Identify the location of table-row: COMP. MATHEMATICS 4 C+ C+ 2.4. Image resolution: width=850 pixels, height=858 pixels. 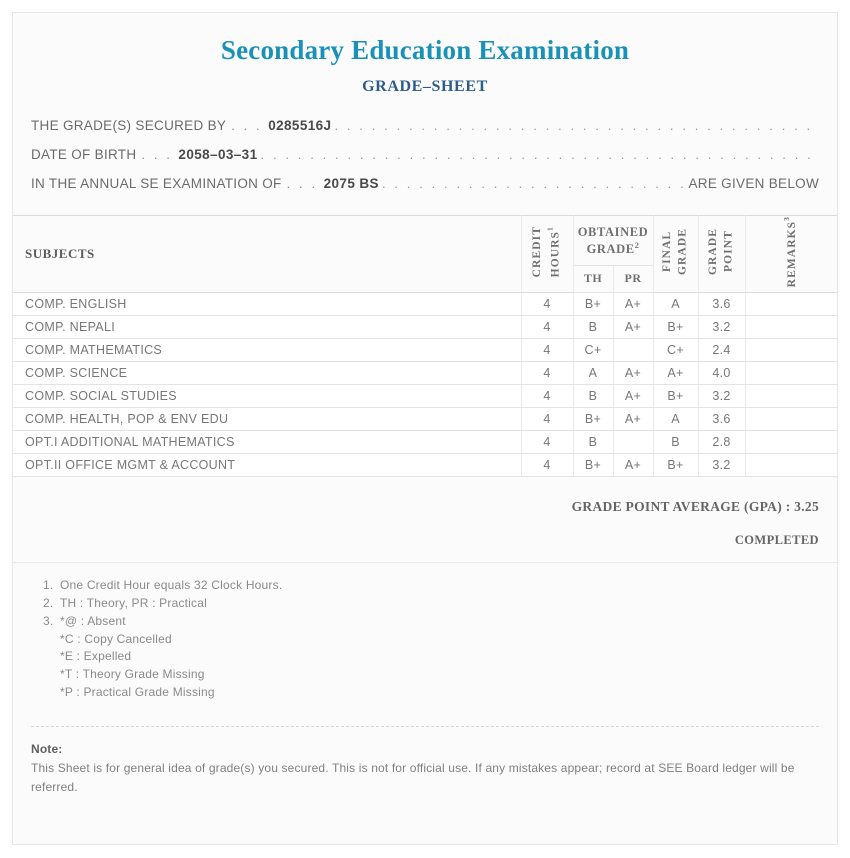
(425, 350).